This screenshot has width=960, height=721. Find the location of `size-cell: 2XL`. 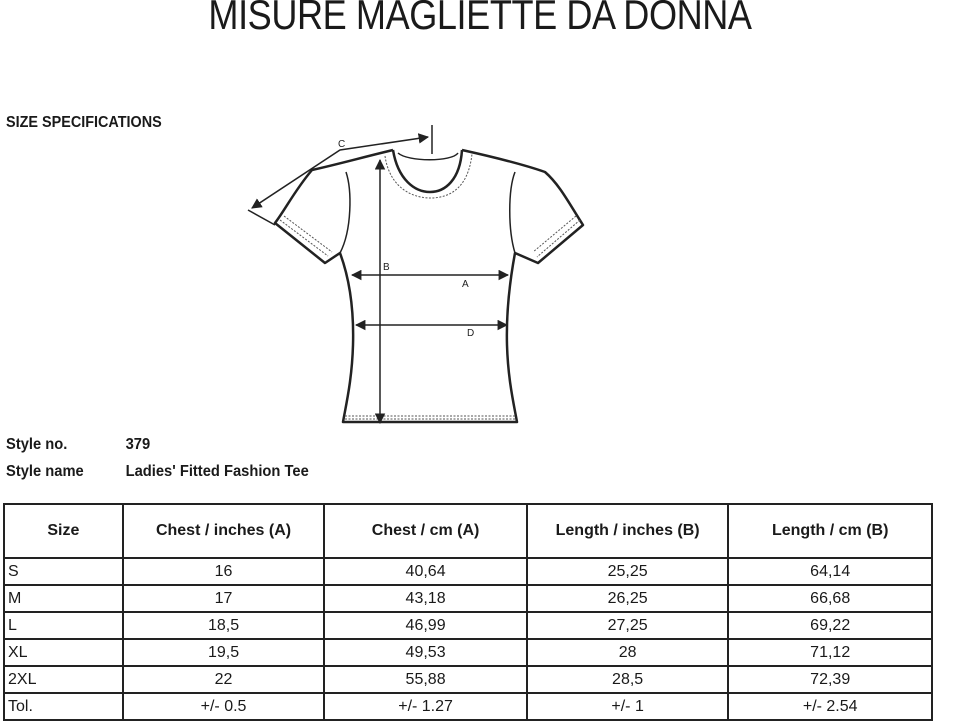

size-cell: 2XL is located at coordinates (63, 679).